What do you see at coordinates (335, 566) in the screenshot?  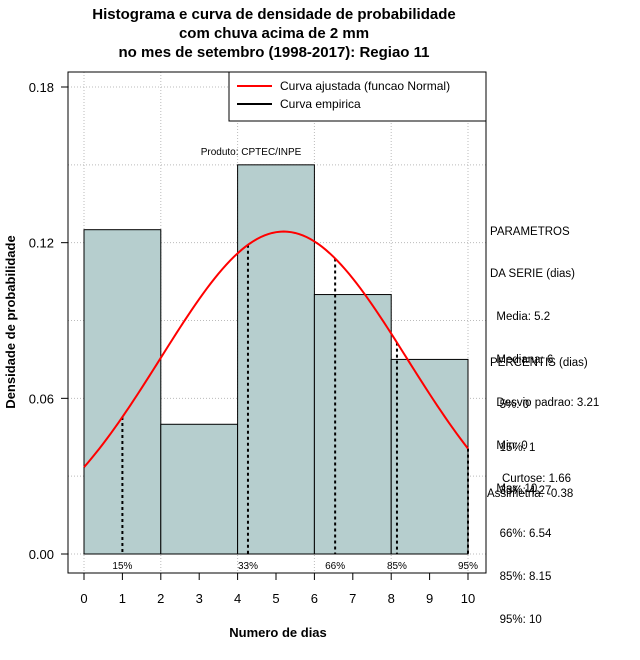 I see `percentile-label-2: 66%` at bounding box center [335, 566].